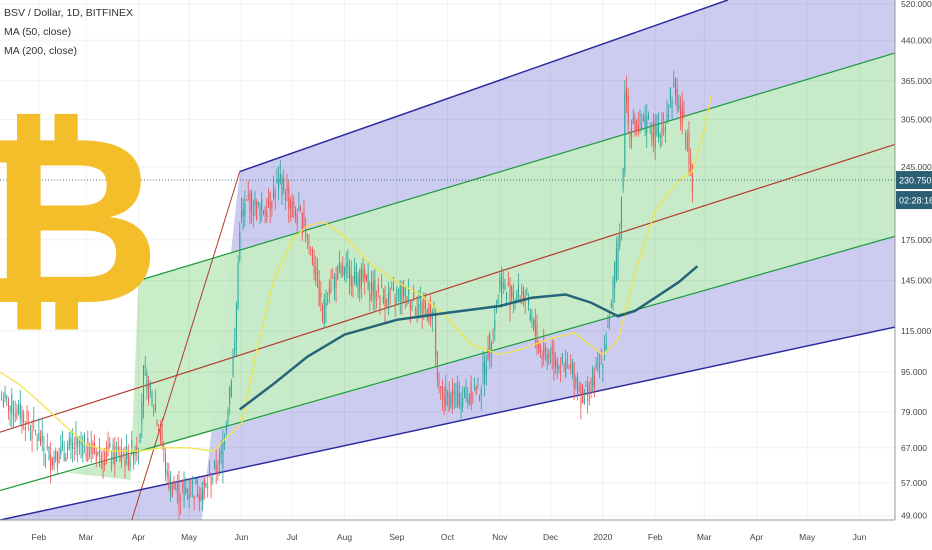  Describe the element at coordinates (38, 32) in the screenshot. I see `legend-ma50: MA (50, close)` at that location.